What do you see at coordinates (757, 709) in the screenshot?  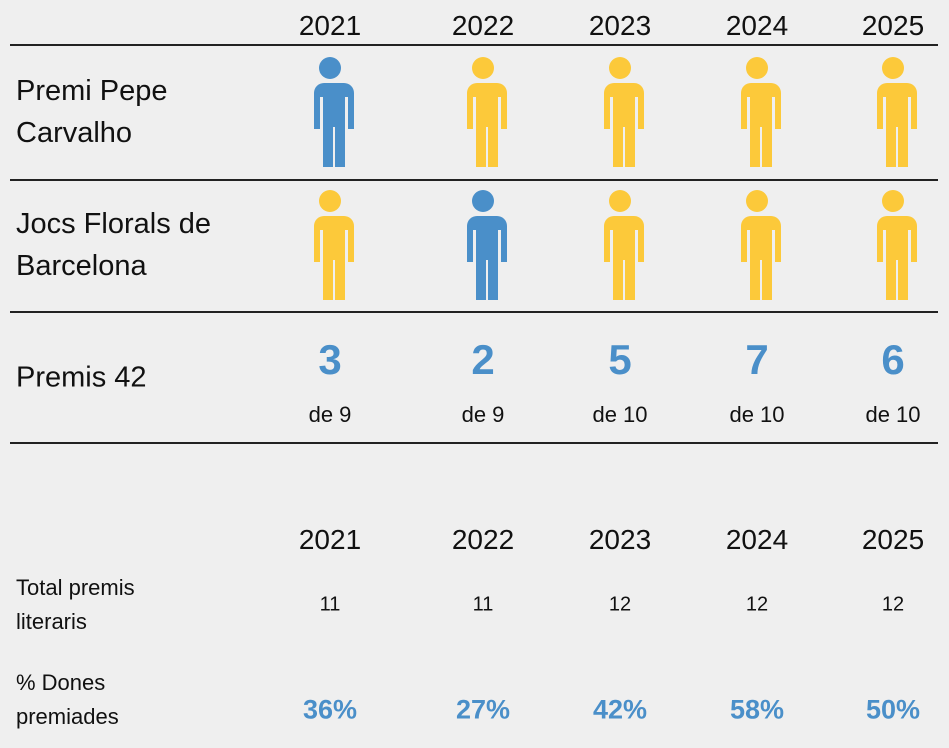 I see `summary-value: 58%` at bounding box center [757, 709].